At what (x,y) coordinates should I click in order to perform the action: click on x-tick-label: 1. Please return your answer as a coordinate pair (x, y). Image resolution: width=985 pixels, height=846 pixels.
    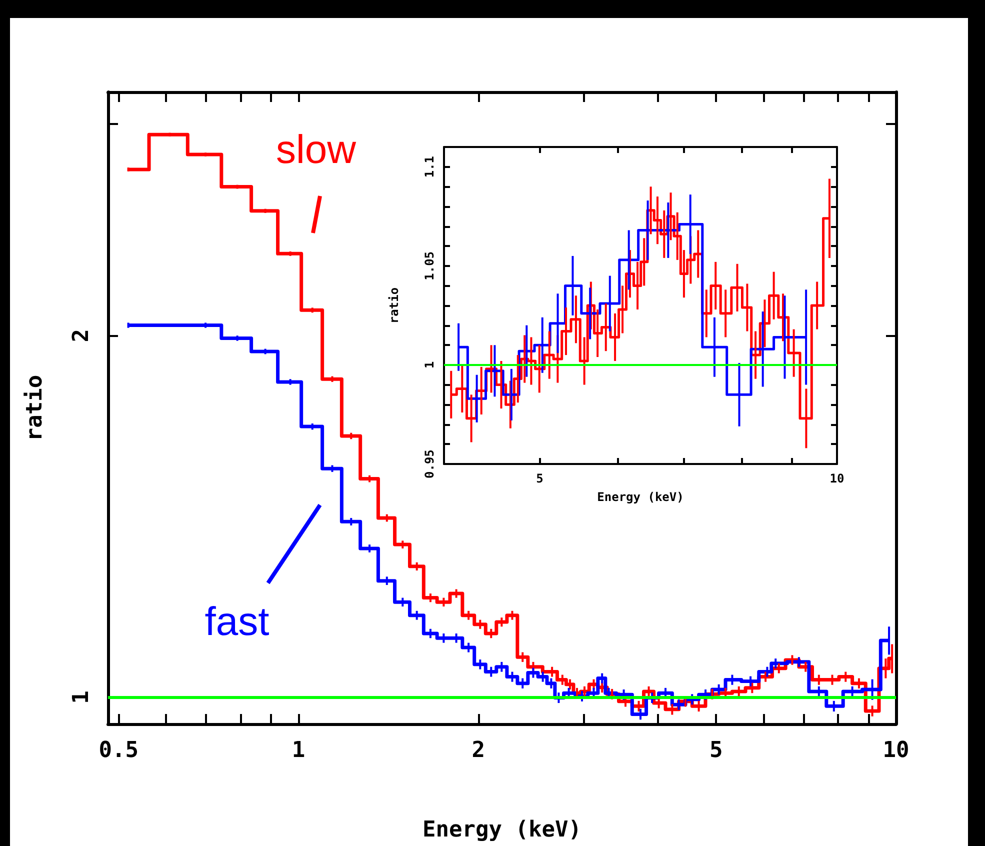
    Looking at the image, I should click on (299, 750).